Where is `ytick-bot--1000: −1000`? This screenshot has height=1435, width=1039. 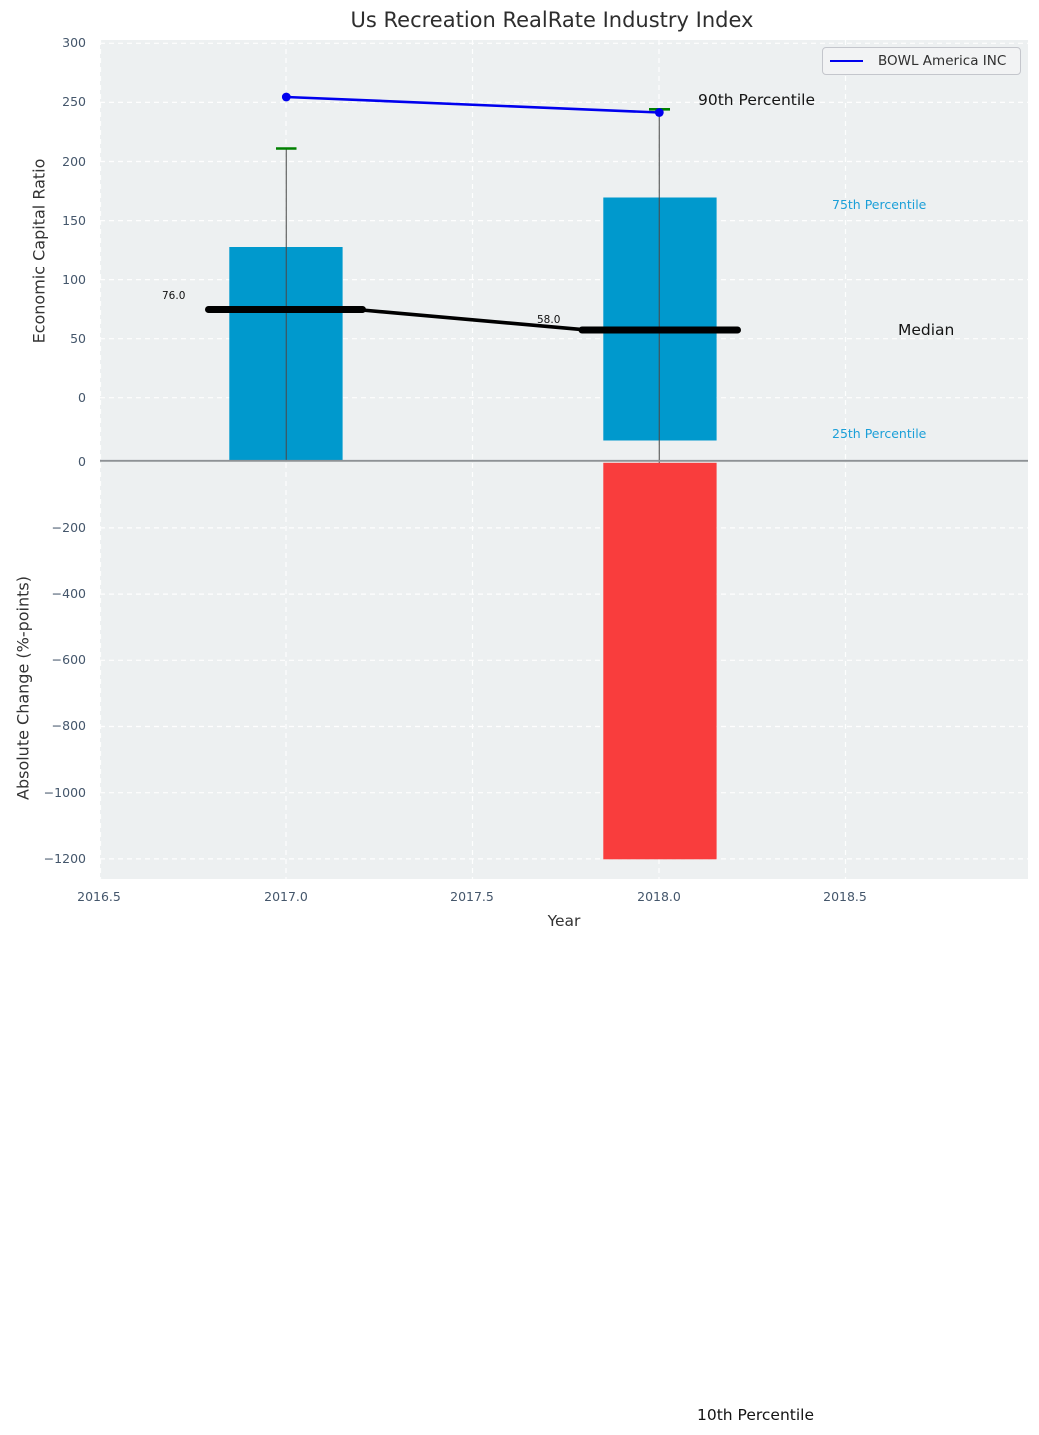
ytick-bot--1000: −1000 is located at coordinates (64, 792).